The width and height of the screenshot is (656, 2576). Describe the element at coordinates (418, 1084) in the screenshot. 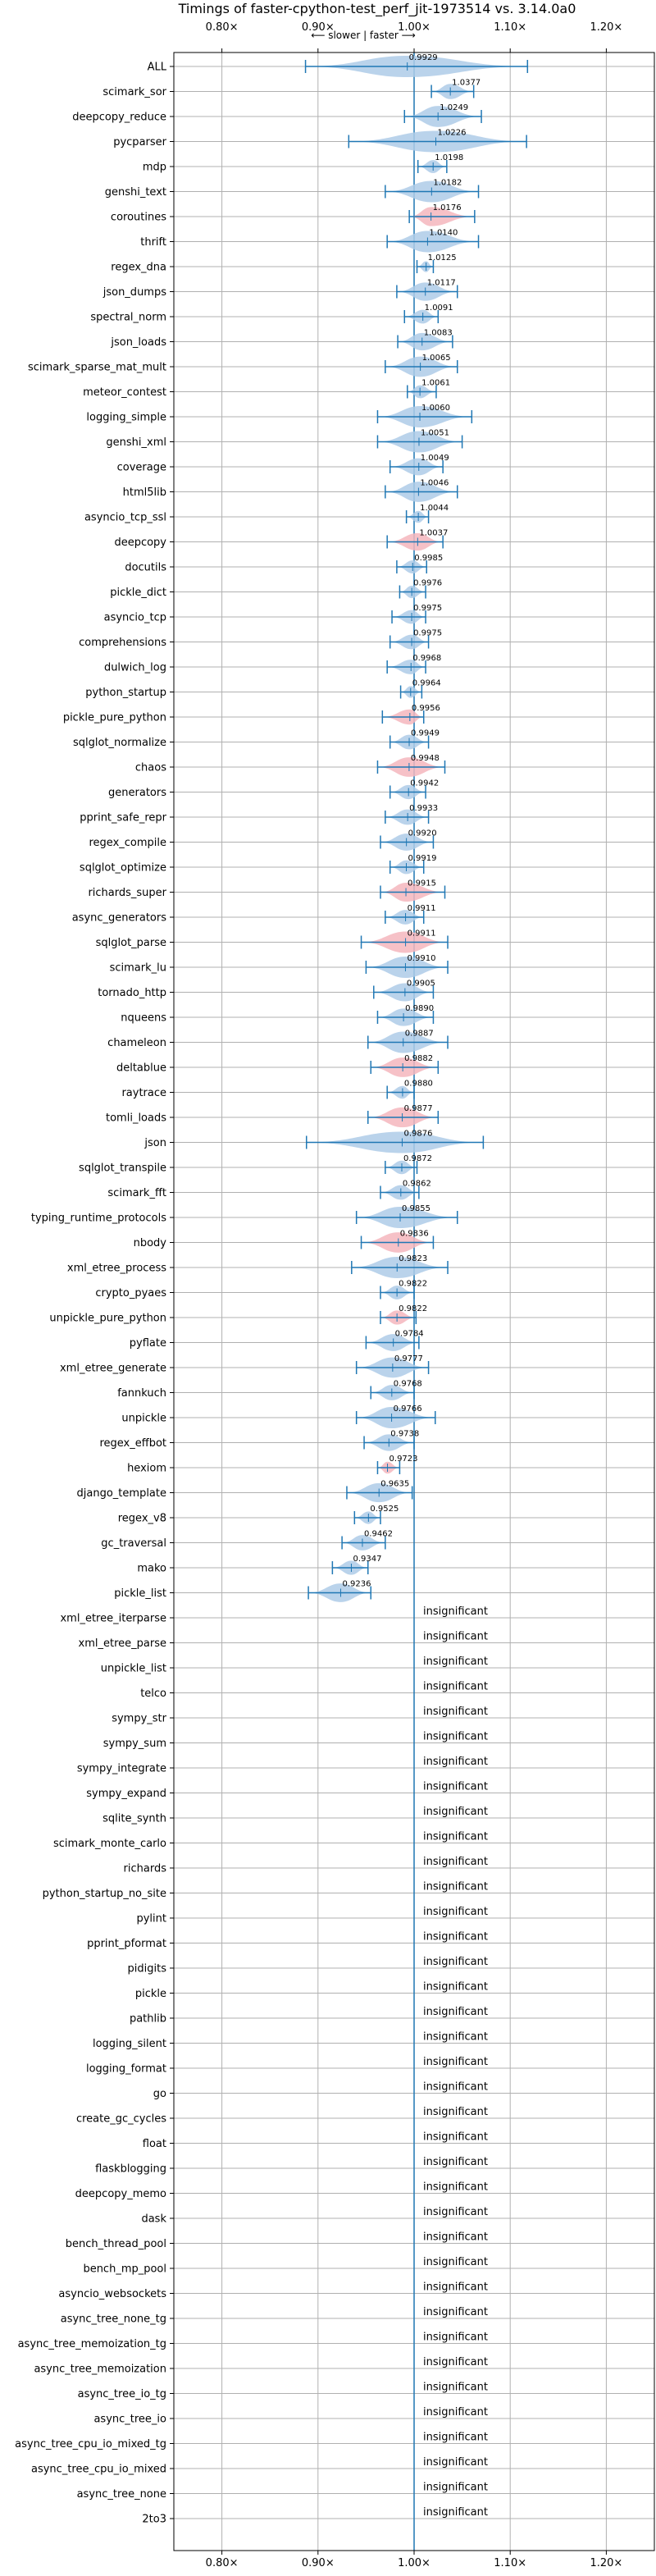

I see `value-label: 0.9880` at that location.